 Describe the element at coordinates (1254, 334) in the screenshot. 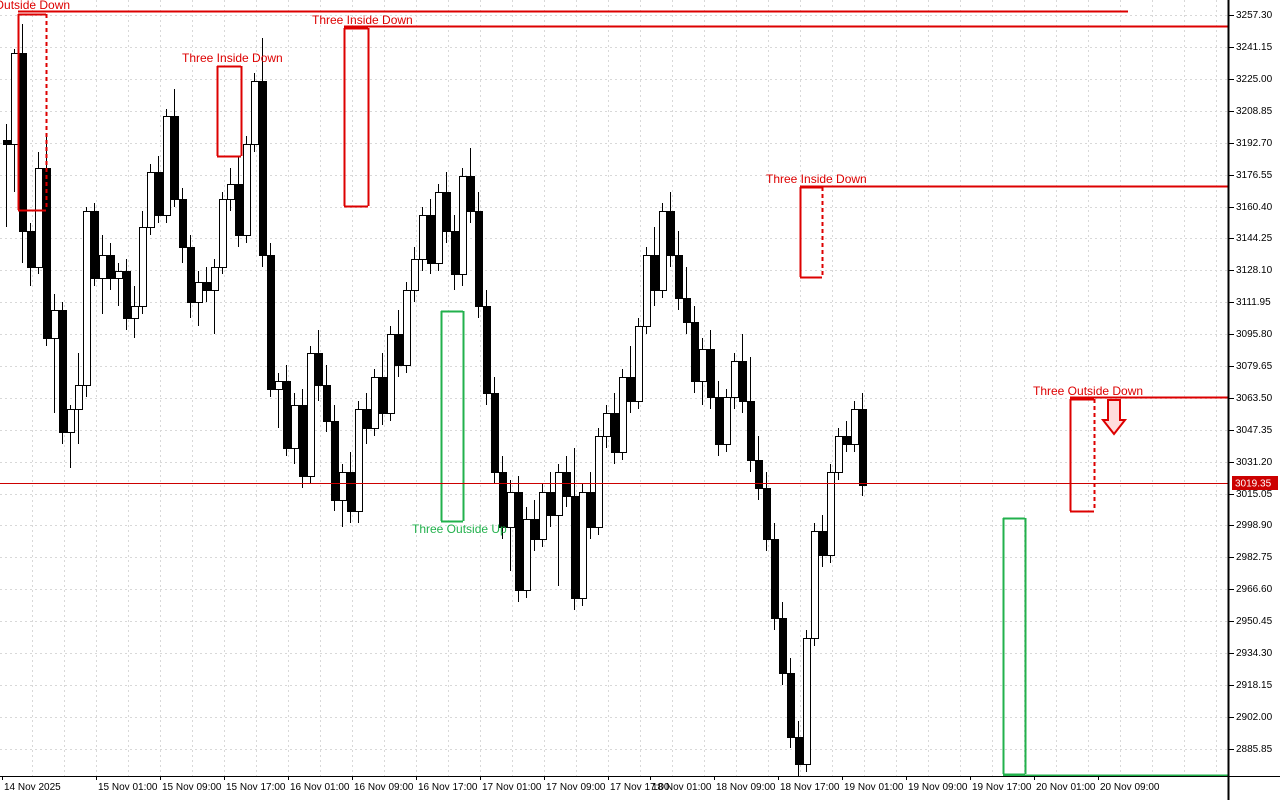

I see `price-tick-label: 3095.80` at that location.